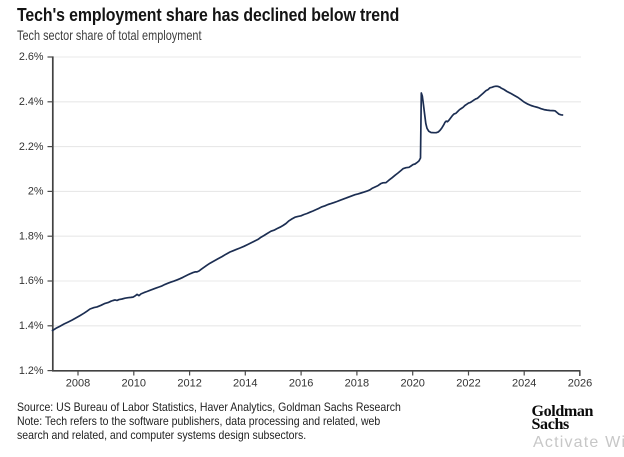 Image resolution: width=624 pixels, height=457 pixels. I want to click on svg-text: 2018, so click(357, 384).